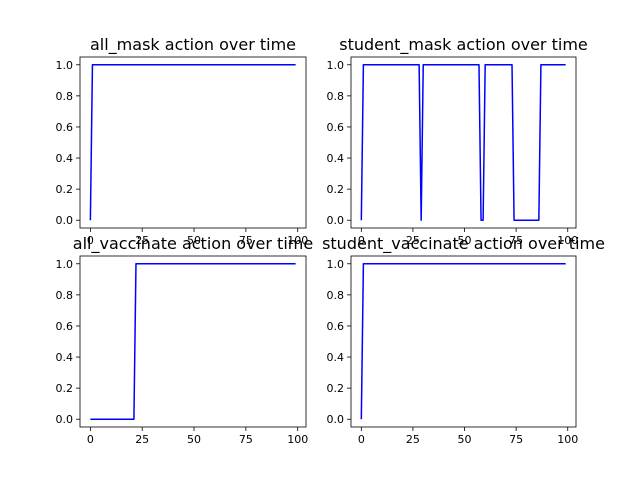 The width and height of the screenshot is (640, 480). I want to click on chart-3-x-tick-label-75: 75, so click(246, 439).